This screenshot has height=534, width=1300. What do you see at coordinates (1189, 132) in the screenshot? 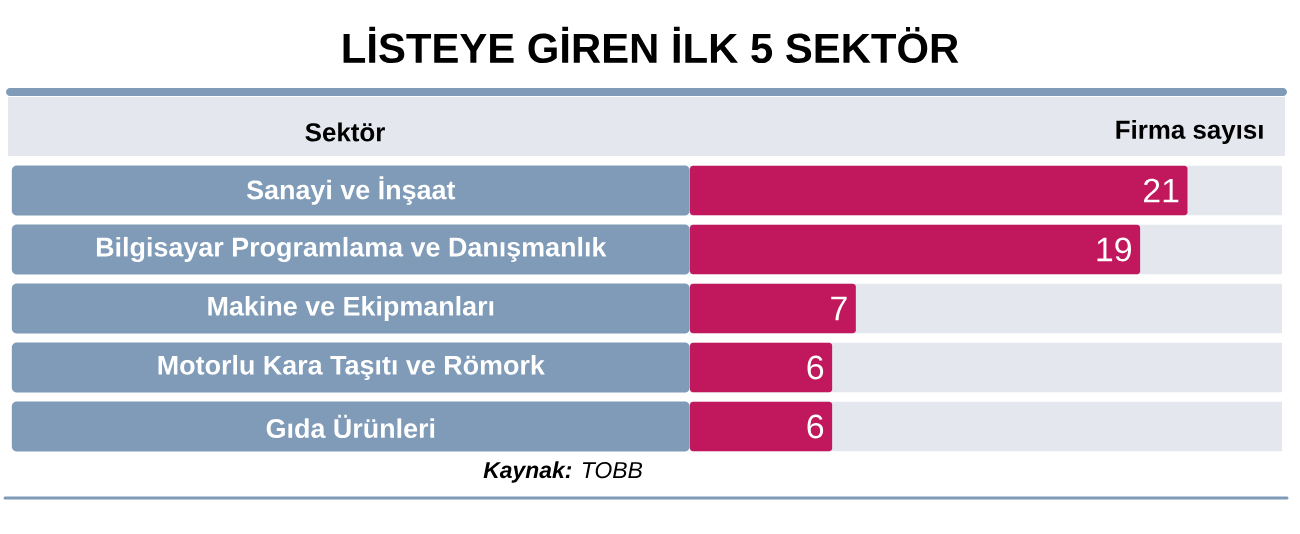
I see `text: Firma sayısı` at bounding box center [1189, 132].